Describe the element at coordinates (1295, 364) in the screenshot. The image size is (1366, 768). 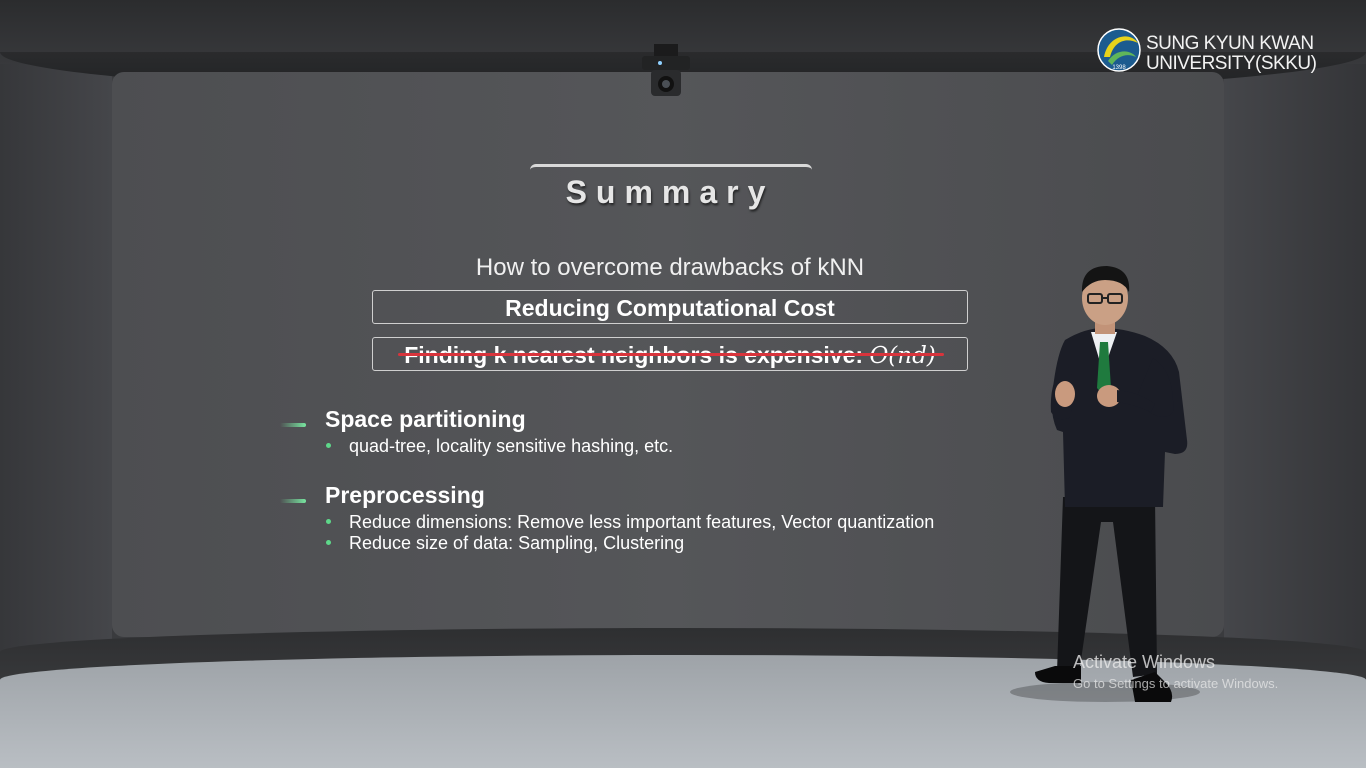
I see `studio-wall-right` at that location.